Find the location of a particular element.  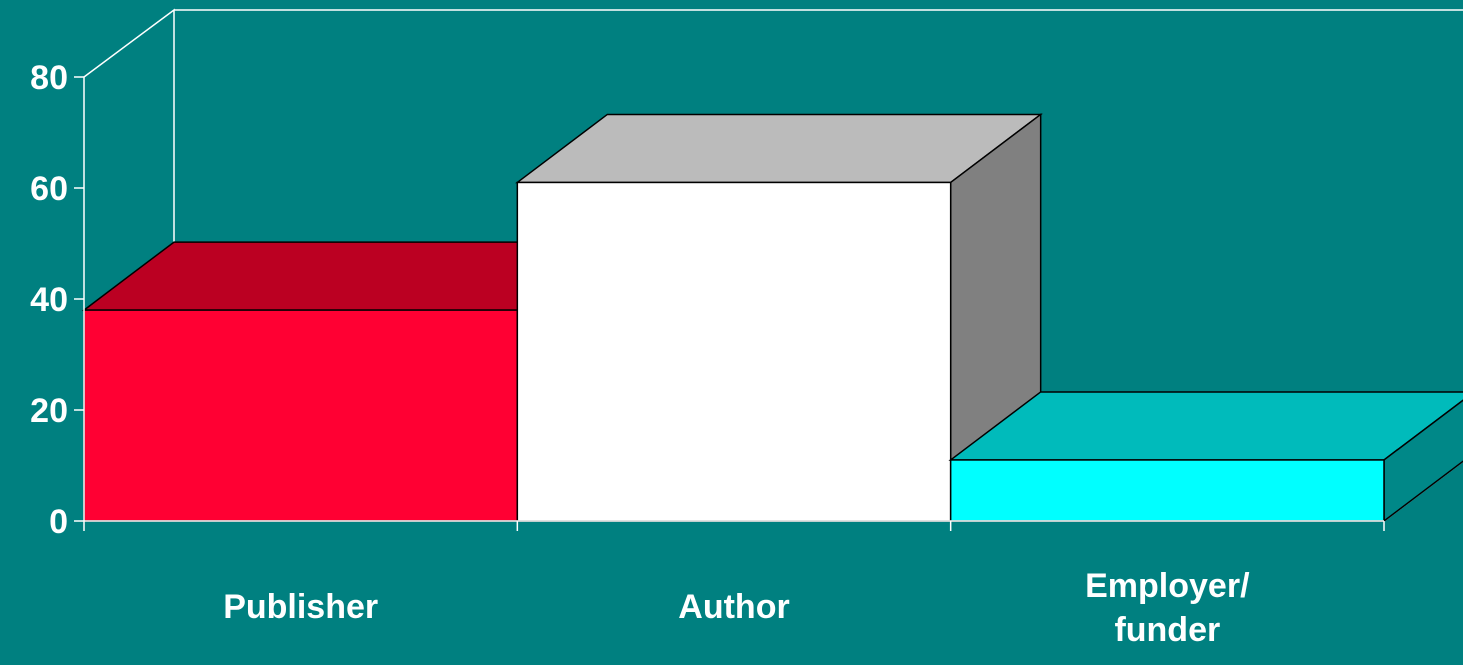

y-tick-label: 20 is located at coordinates (49, 411).